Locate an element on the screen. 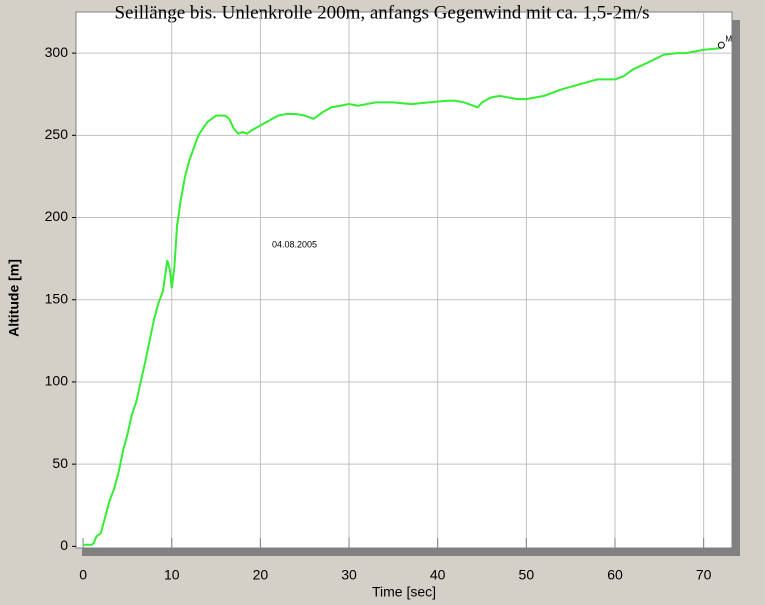  date-annotation: 04.08.2005 is located at coordinates (294, 244).